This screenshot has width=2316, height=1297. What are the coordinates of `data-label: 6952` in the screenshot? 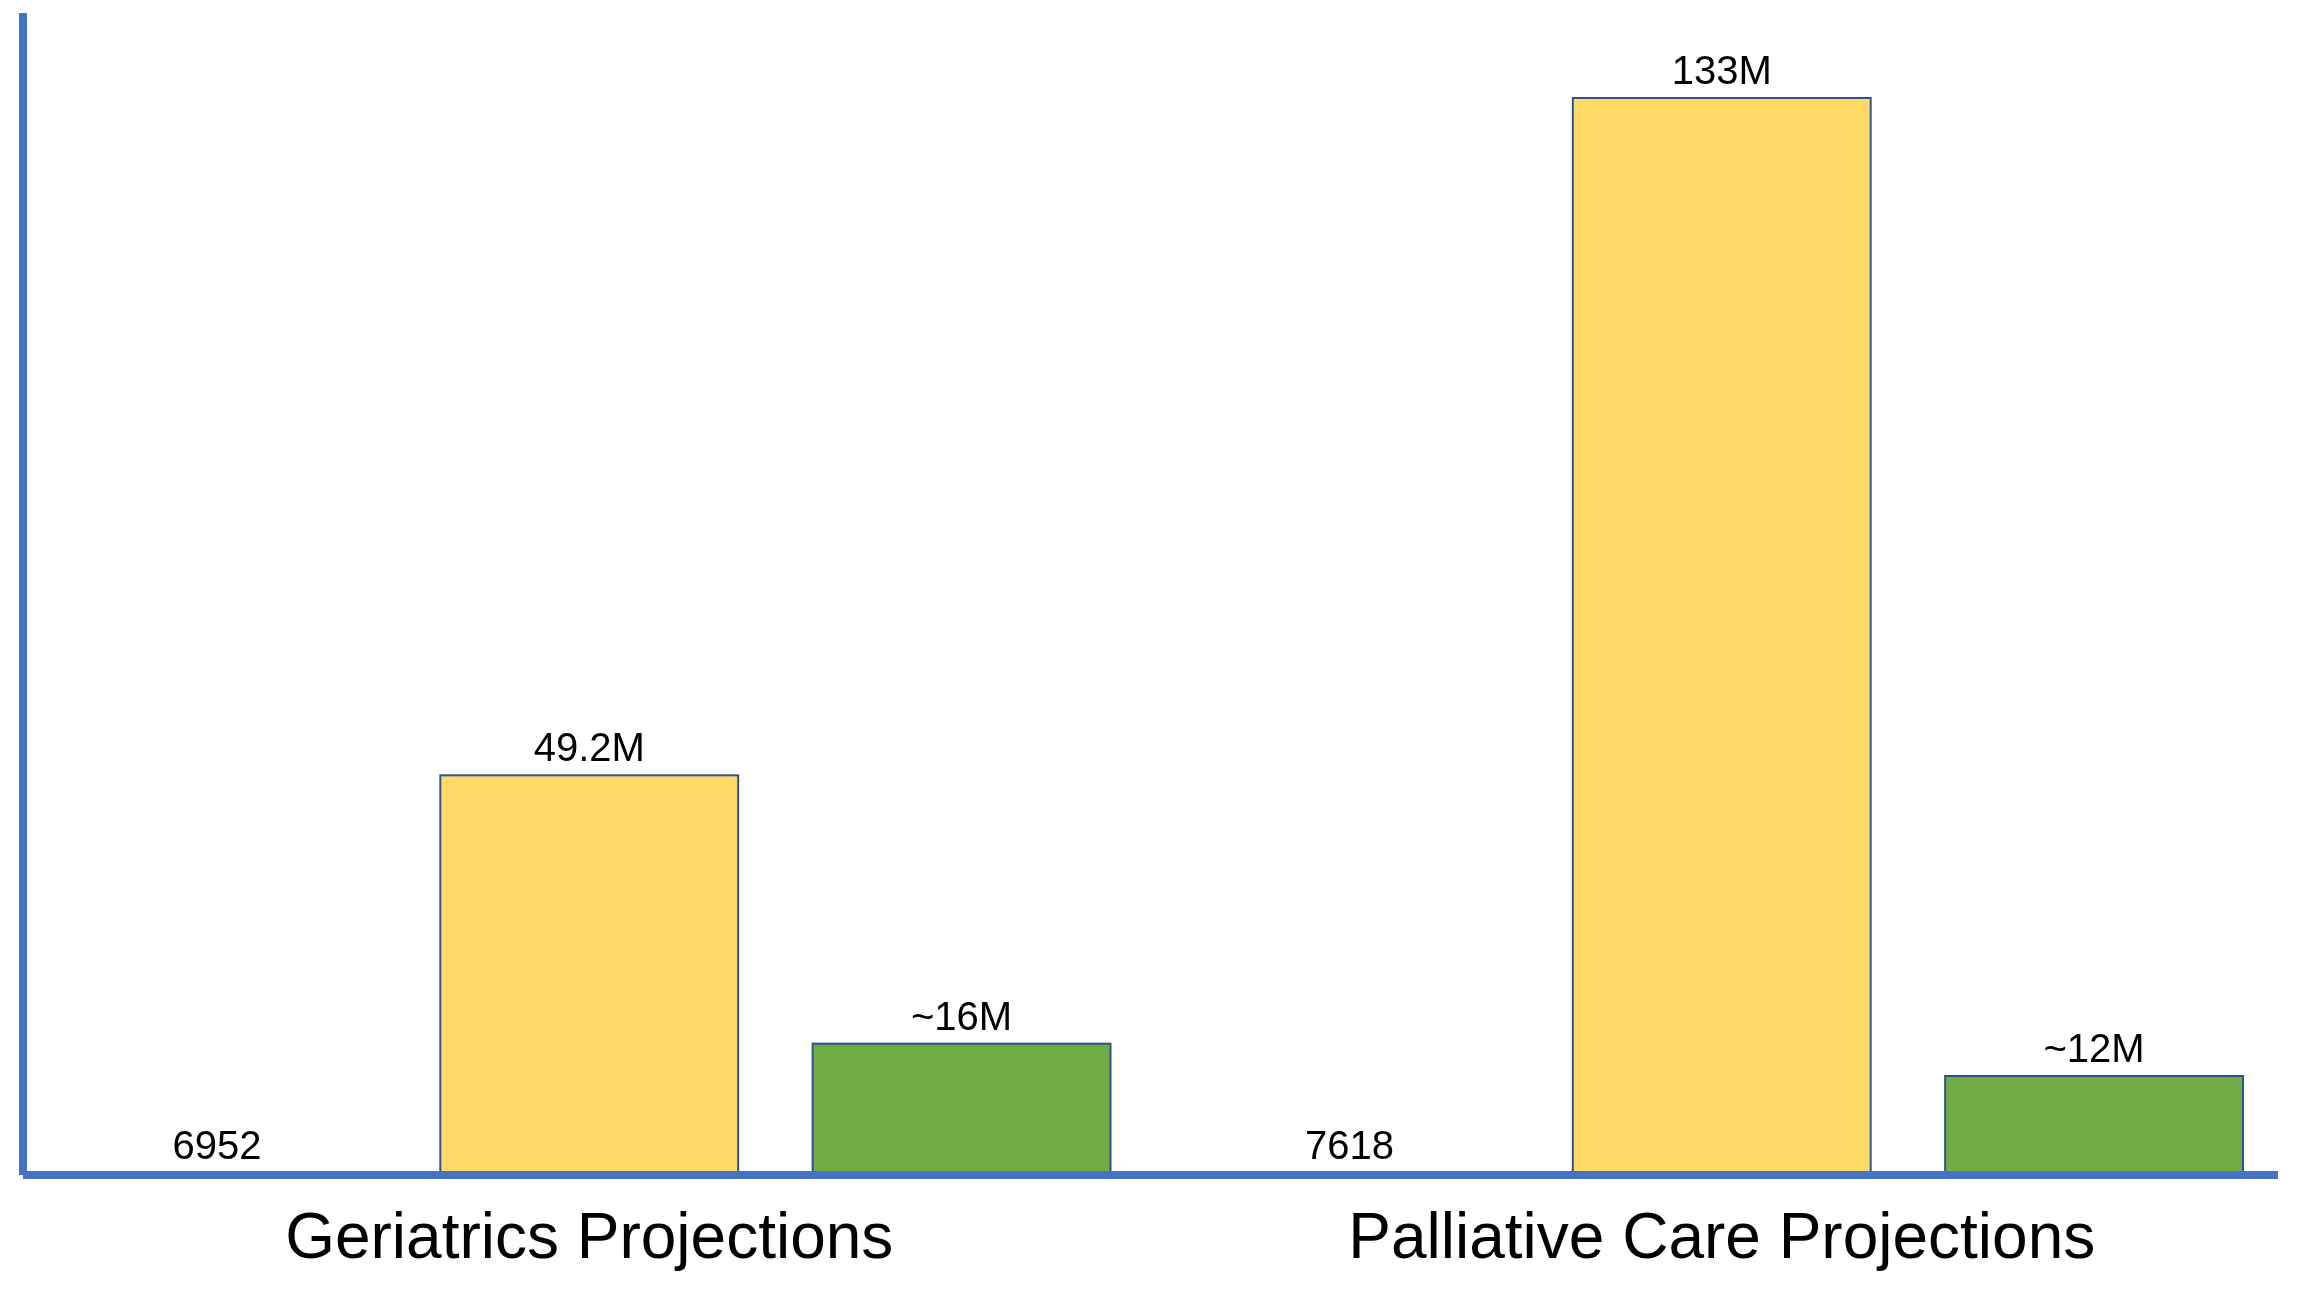 It's located at (217, 1144).